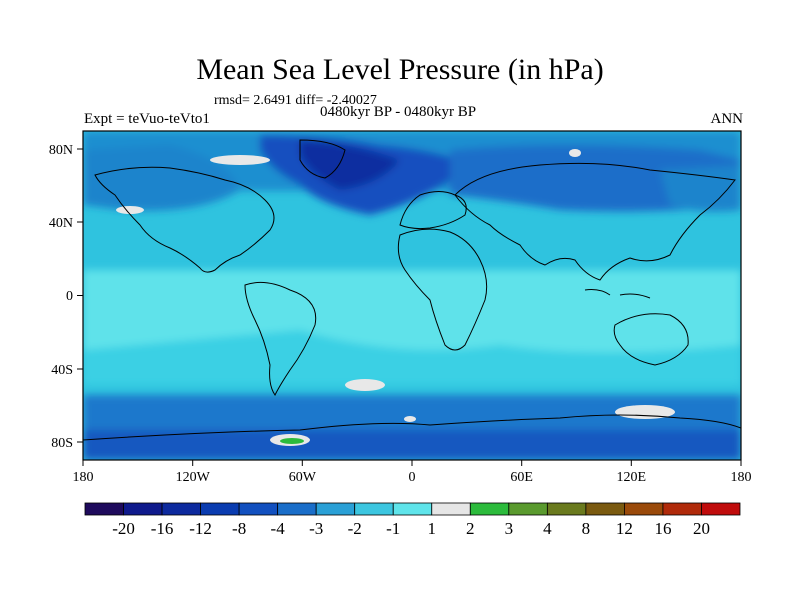 This screenshot has height=600, width=800. What do you see at coordinates (61, 297) in the screenshot?
I see `lat-axis-labels: 80N 40N 0 40S 80S` at bounding box center [61, 297].